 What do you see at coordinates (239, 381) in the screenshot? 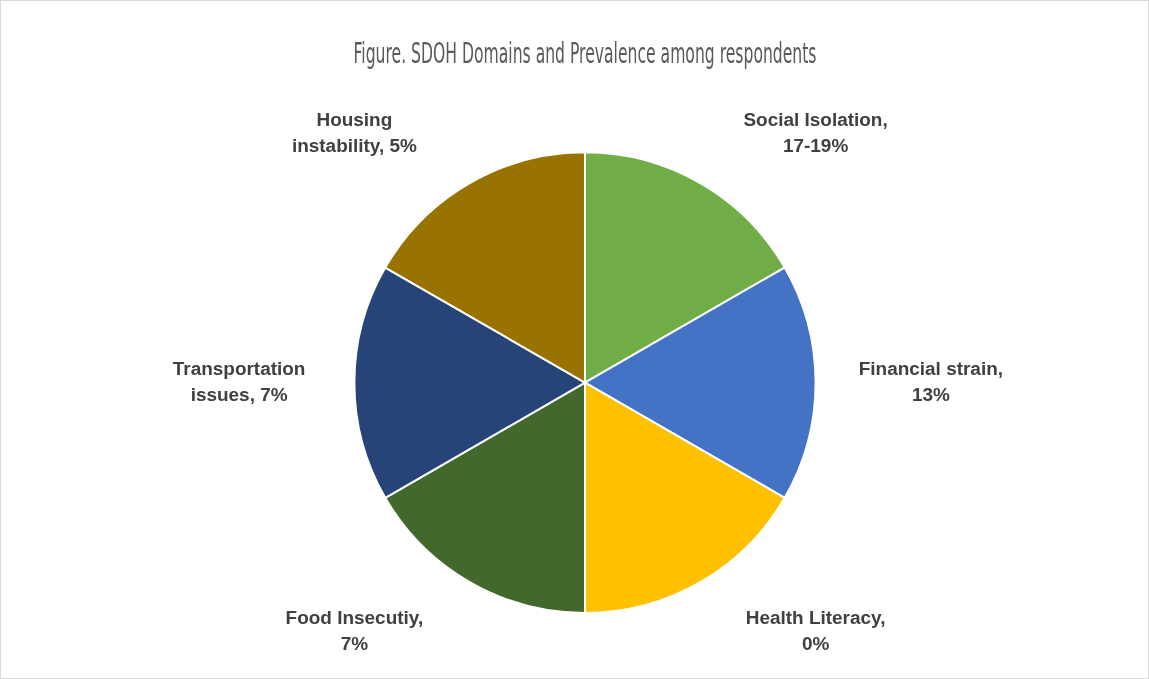
I see `slice-label: Transportation issues, 7%` at bounding box center [239, 381].